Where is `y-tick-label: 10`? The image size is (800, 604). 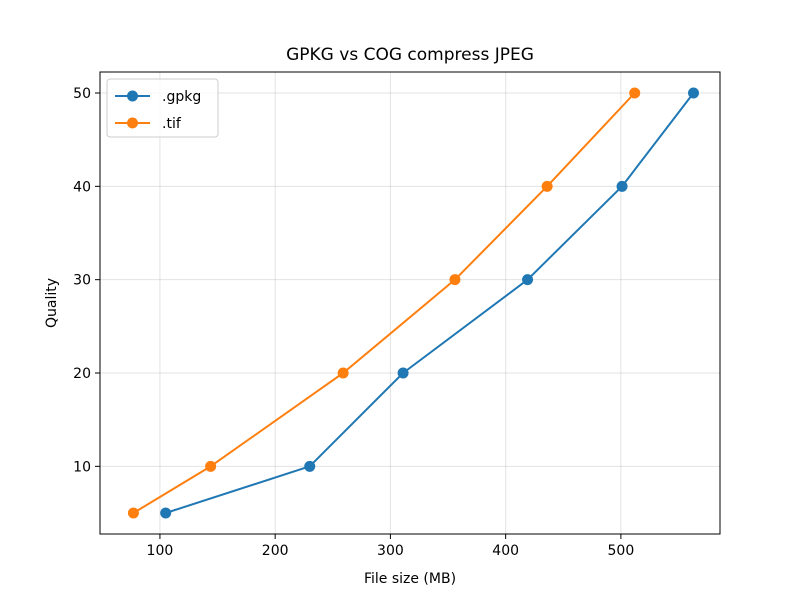 y-tick-label: 10 is located at coordinates (82, 467).